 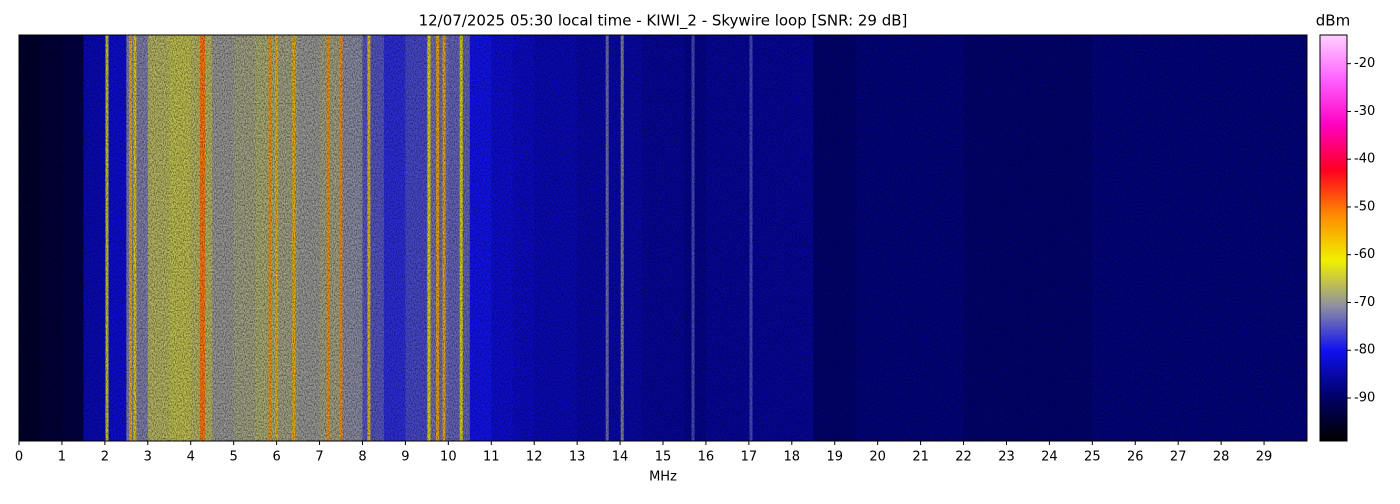 I want to click on x-tick-label: 22, so click(x=963, y=457).